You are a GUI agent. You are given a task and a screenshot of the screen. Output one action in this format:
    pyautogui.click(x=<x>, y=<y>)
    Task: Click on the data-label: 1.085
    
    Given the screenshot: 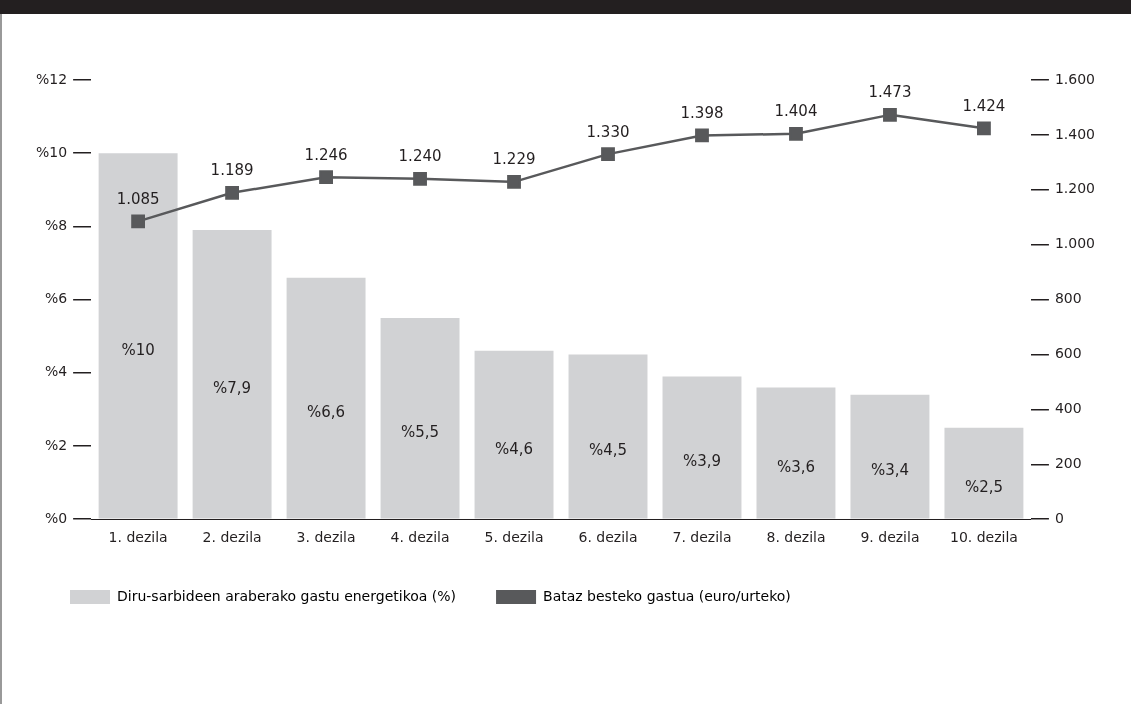 What is the action you would take?
    pyautogui.click(x=138, y=198)
    